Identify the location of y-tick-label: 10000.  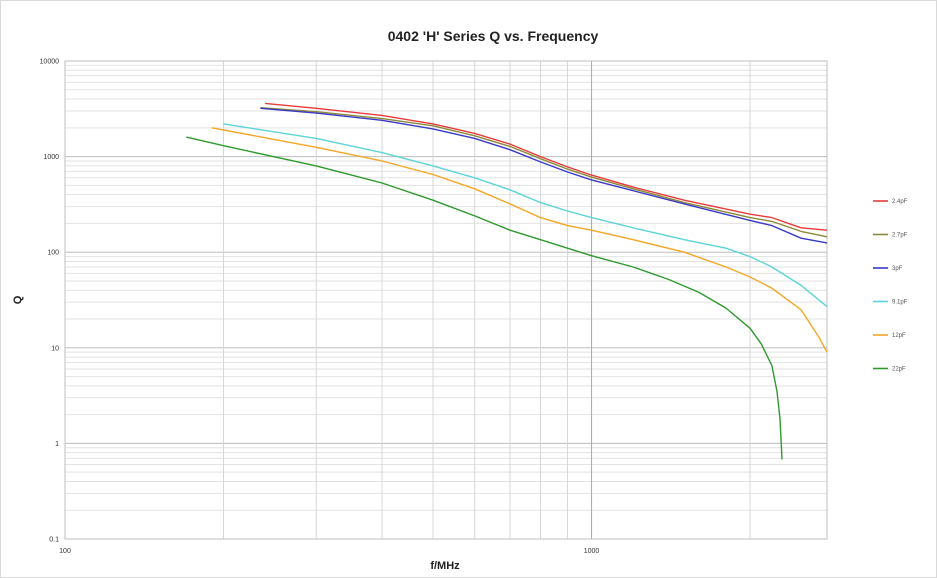
(50, 62).